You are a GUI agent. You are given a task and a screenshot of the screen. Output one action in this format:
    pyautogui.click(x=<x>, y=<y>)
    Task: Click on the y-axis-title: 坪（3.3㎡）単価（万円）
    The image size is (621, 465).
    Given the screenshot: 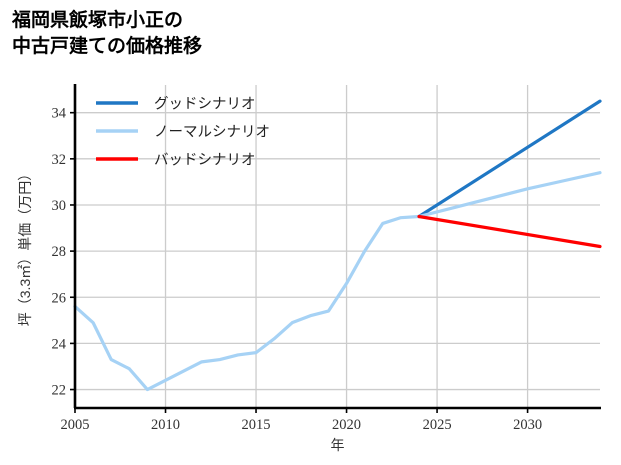 What is the action you would take?
    pyautogui.click(x=25, y=246)
    